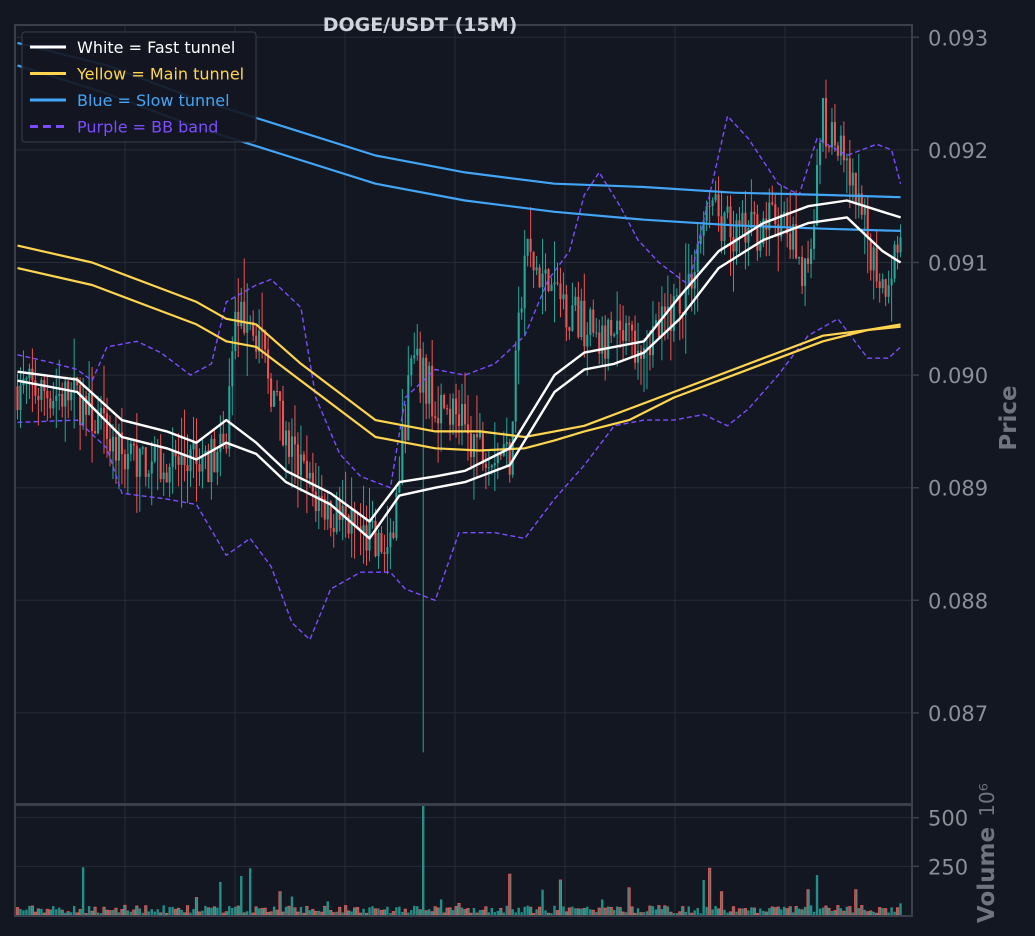 The width and height of the screenshot is (1035, 936). I want to click on volume-multiplier: 10⁶, so click(987, 799).